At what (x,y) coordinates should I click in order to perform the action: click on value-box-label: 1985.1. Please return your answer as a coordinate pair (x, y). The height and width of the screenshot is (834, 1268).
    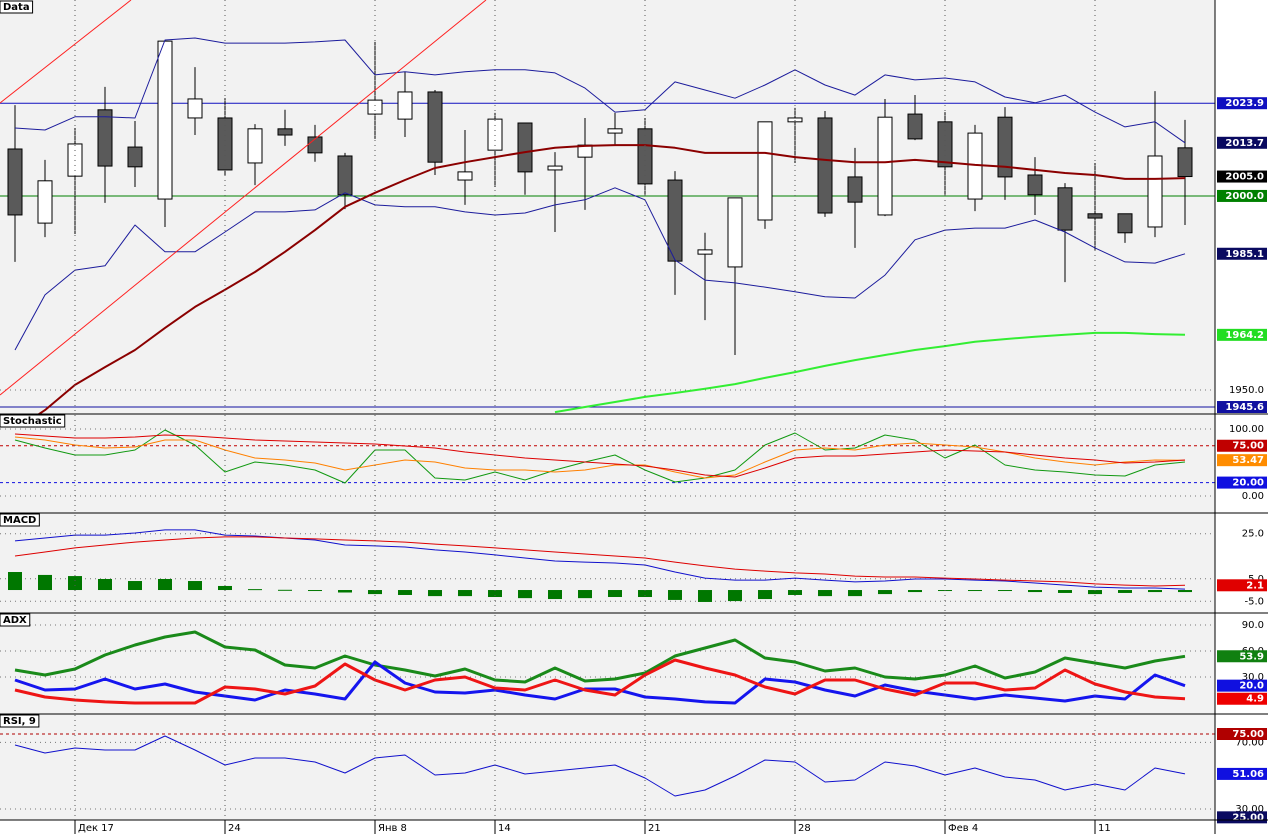
    Looking at the image, I should click on (1244, 254).